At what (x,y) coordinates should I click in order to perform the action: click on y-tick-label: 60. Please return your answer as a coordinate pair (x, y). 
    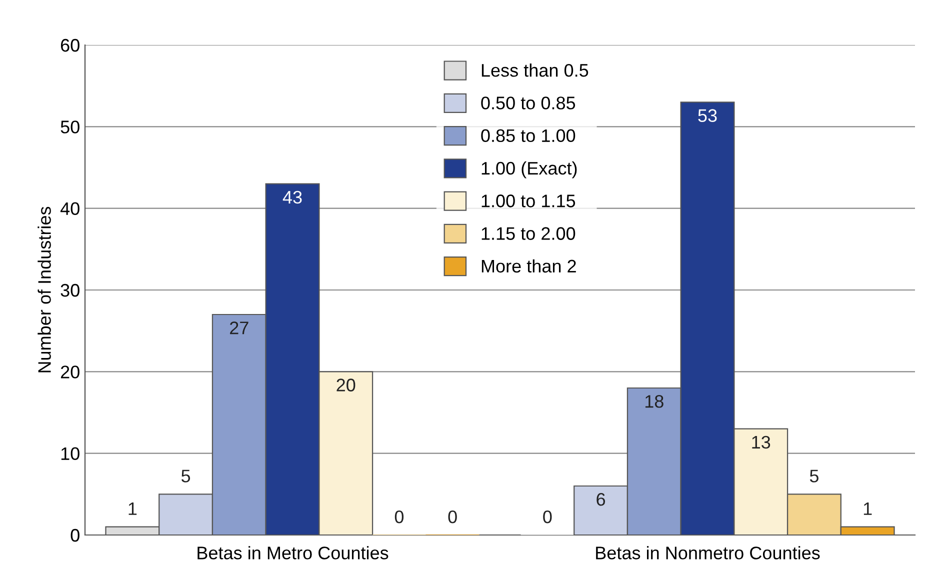
    Looking at the image, I should click on (70, 45).